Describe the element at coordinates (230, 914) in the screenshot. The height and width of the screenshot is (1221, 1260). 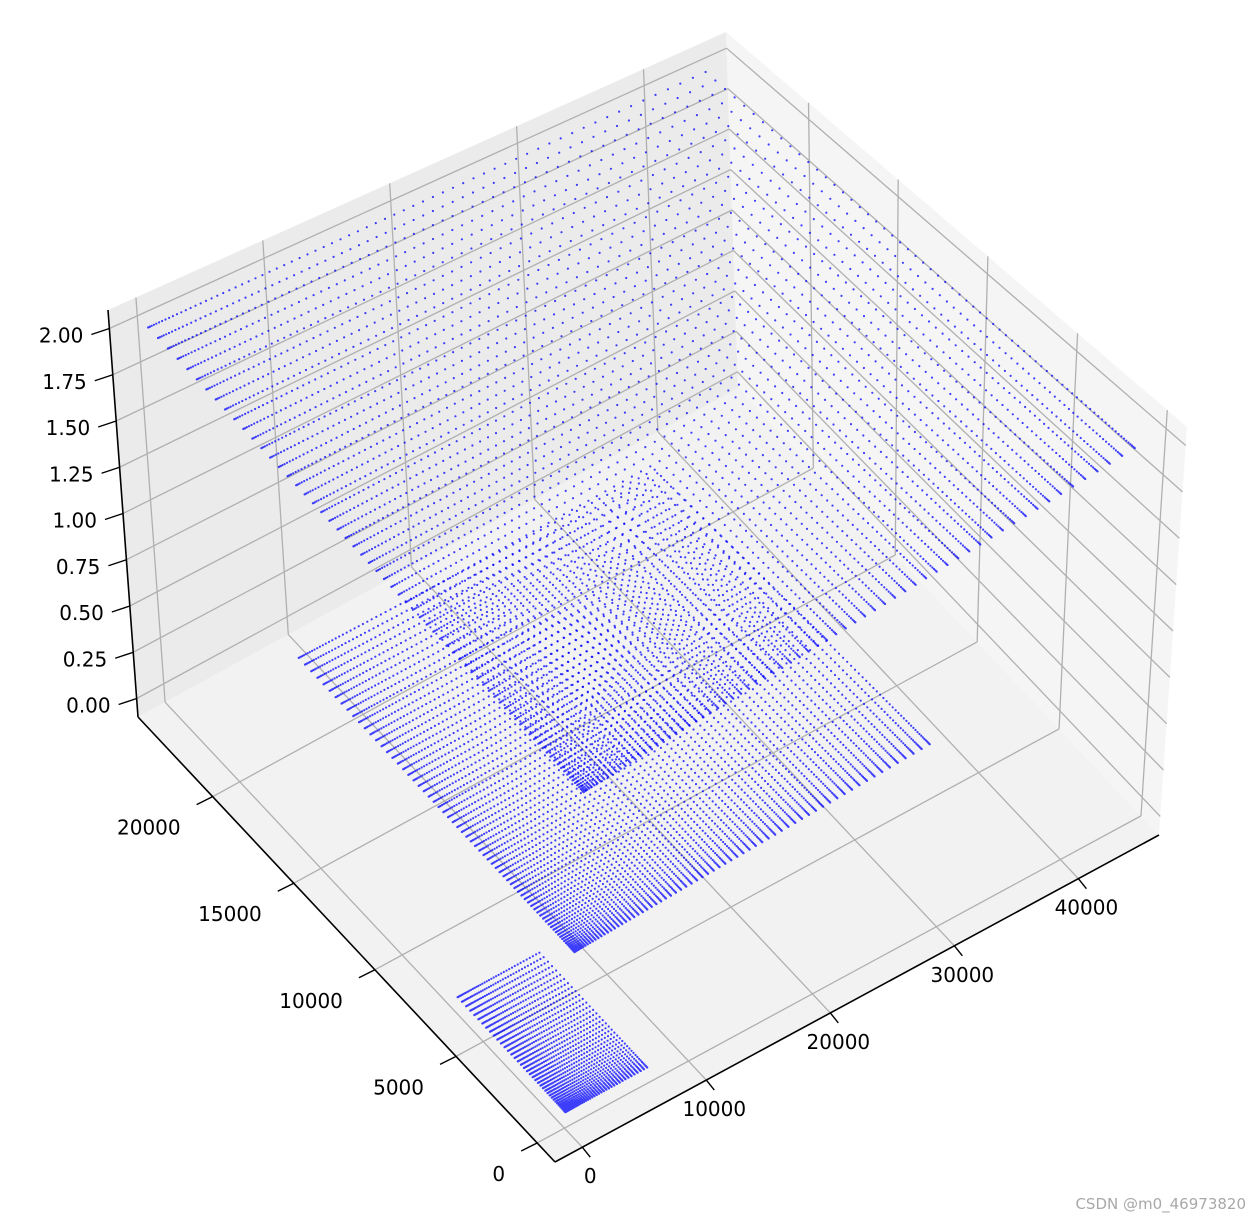
I see `y-tick-label: 15000` at that location.